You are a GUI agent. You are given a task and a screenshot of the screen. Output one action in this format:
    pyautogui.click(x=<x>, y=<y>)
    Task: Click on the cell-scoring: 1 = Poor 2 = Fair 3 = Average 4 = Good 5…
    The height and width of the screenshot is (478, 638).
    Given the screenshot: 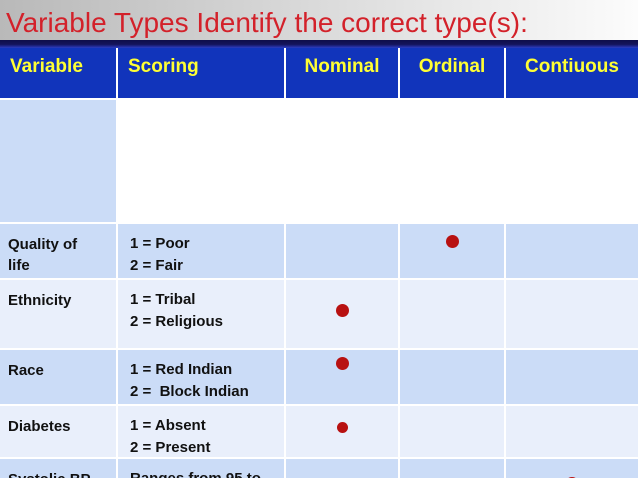 What is the action you would take?
    pyautogui.click(x=201, y=282)
    